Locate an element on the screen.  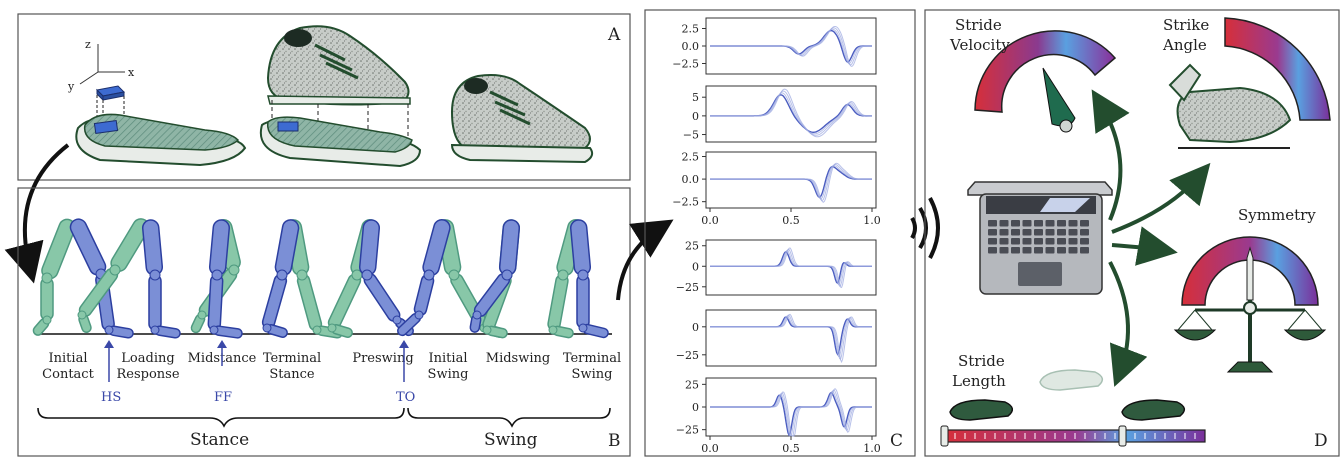
event-hs-label: HS is located at coordinates (111, 397).